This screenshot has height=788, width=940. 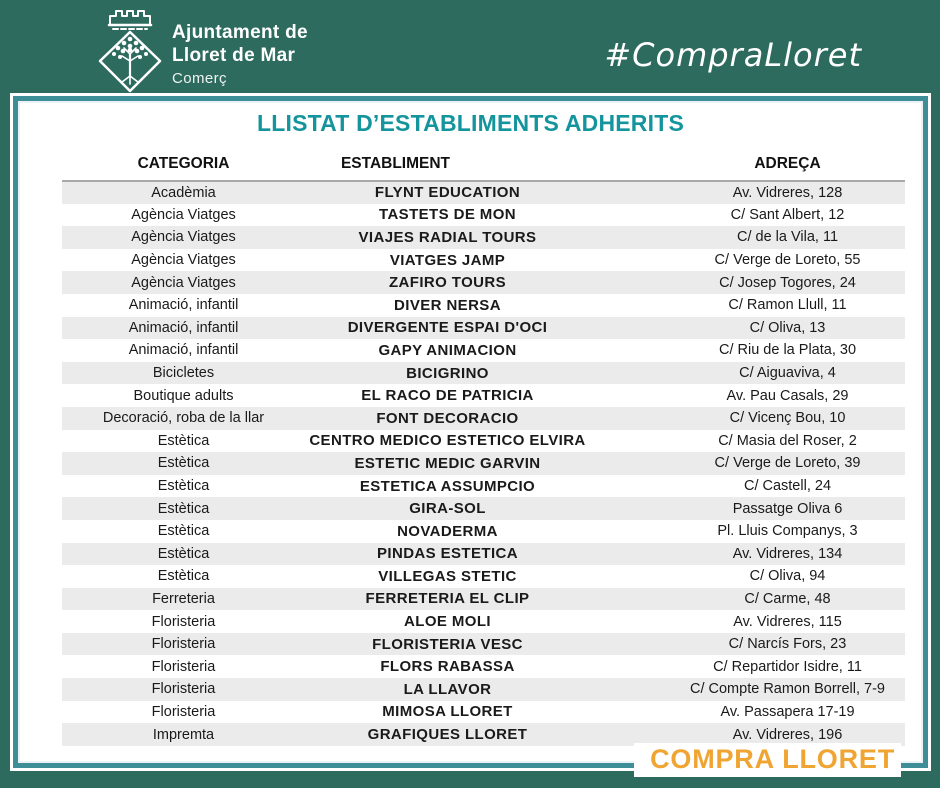 I want to click on column-header-establiment: ESTABLIMENT, so click(x=395, y=163).